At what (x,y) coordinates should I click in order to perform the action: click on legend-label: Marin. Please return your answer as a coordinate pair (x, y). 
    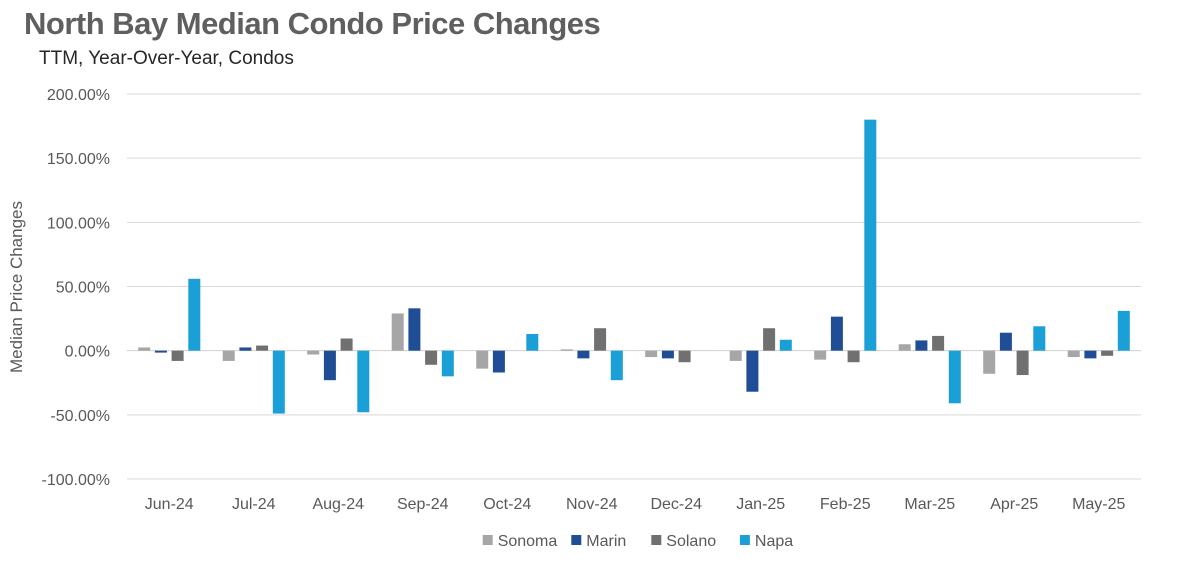
    Looking at the image, I should click on (606, 541).